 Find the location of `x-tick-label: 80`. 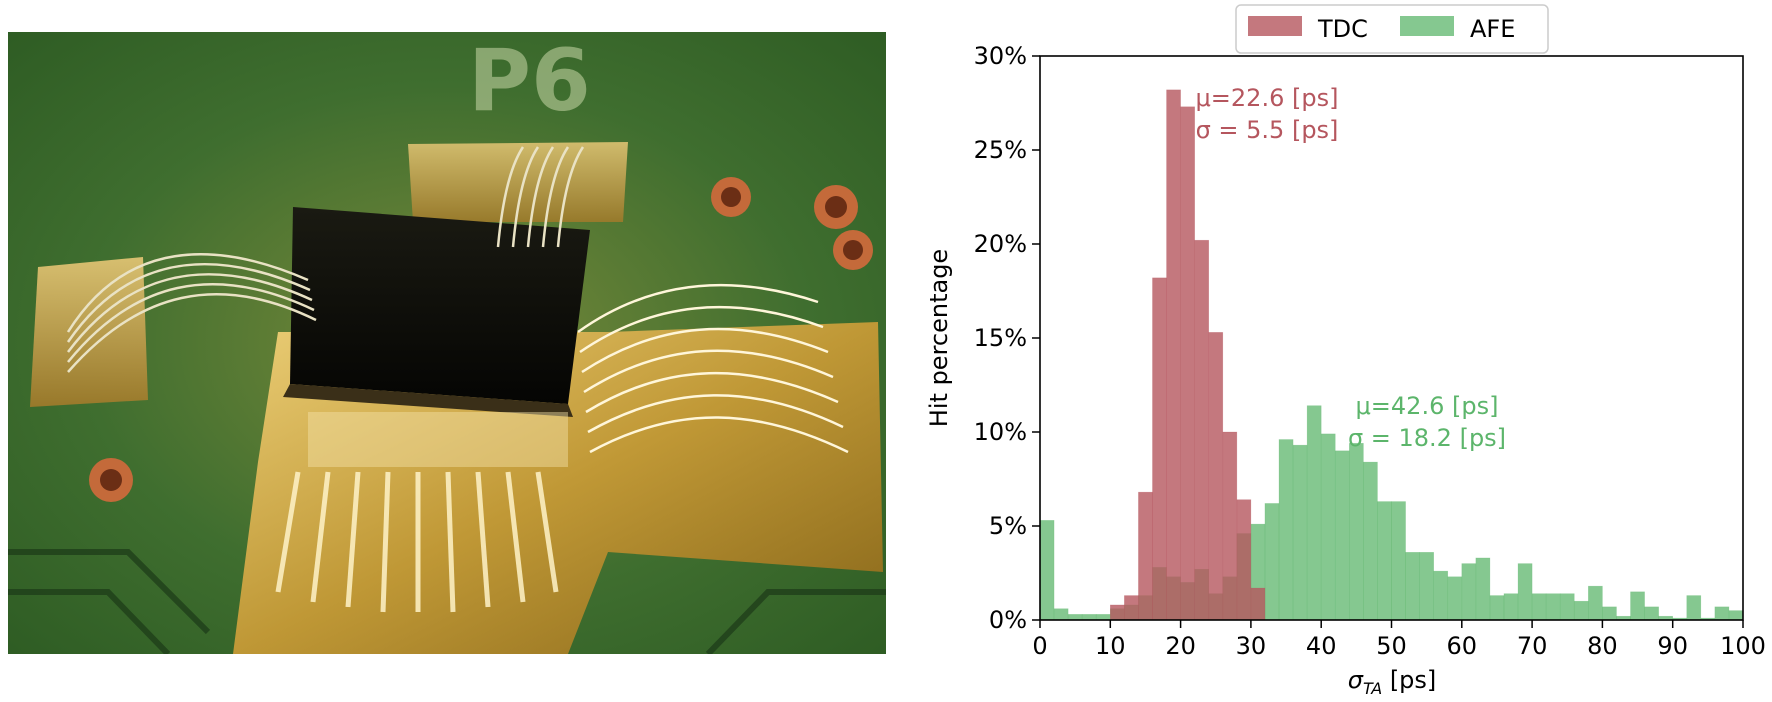

x-tick-label: 80 is located at coordinates (1602, 646).